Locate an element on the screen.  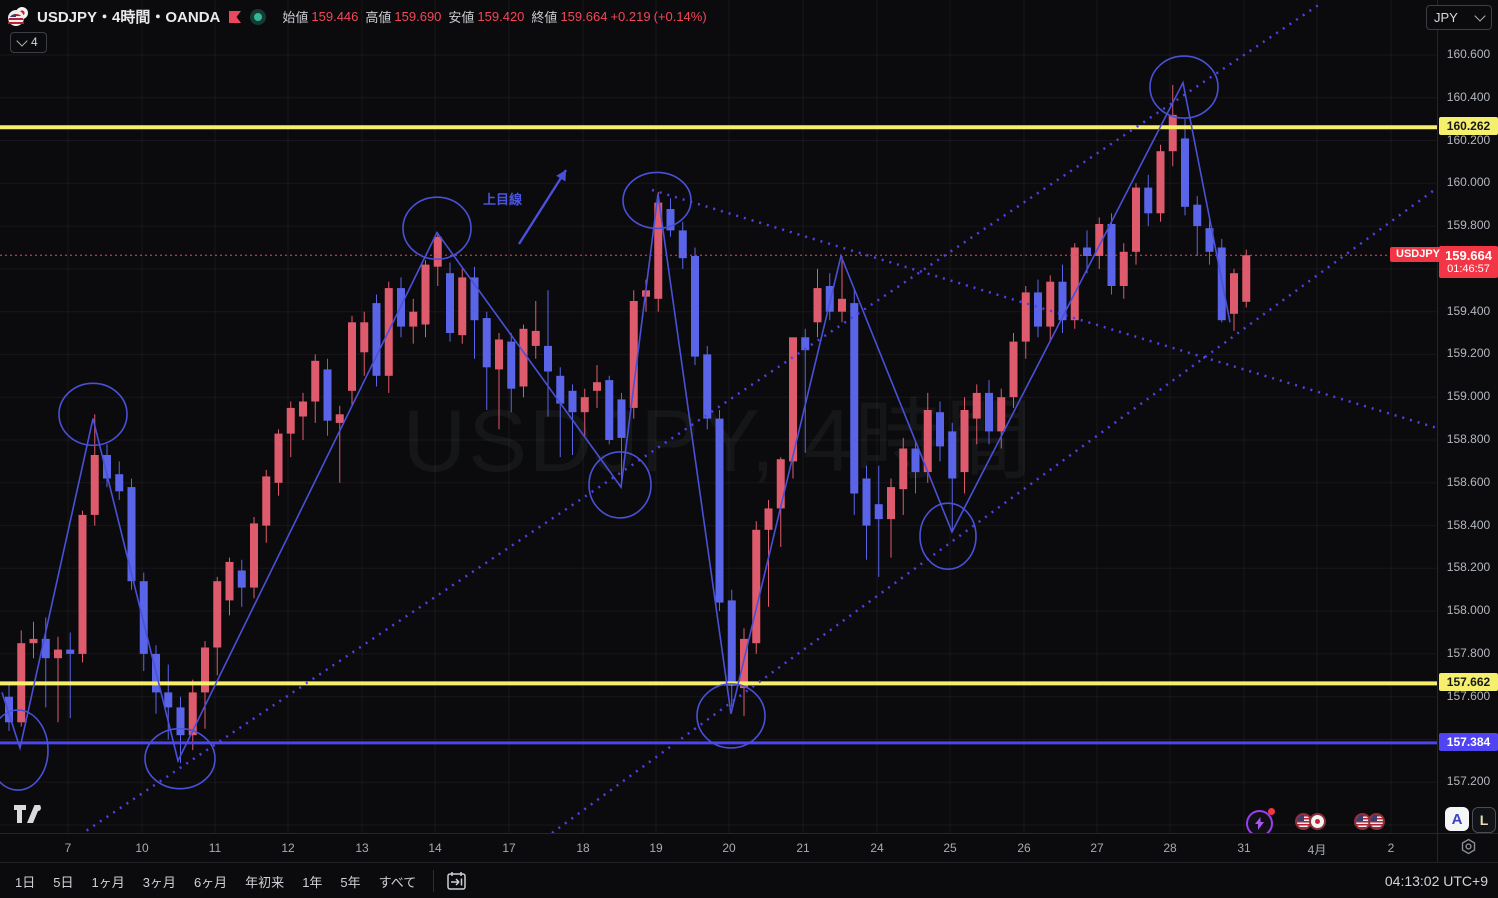
bottom-toolbar: 1日 5日 1ヶ月 3ヶ月 6ヶ月 年初来 1年 5年 すべて 04:13:02 UTC+9 is located at coordinates (749, 880).